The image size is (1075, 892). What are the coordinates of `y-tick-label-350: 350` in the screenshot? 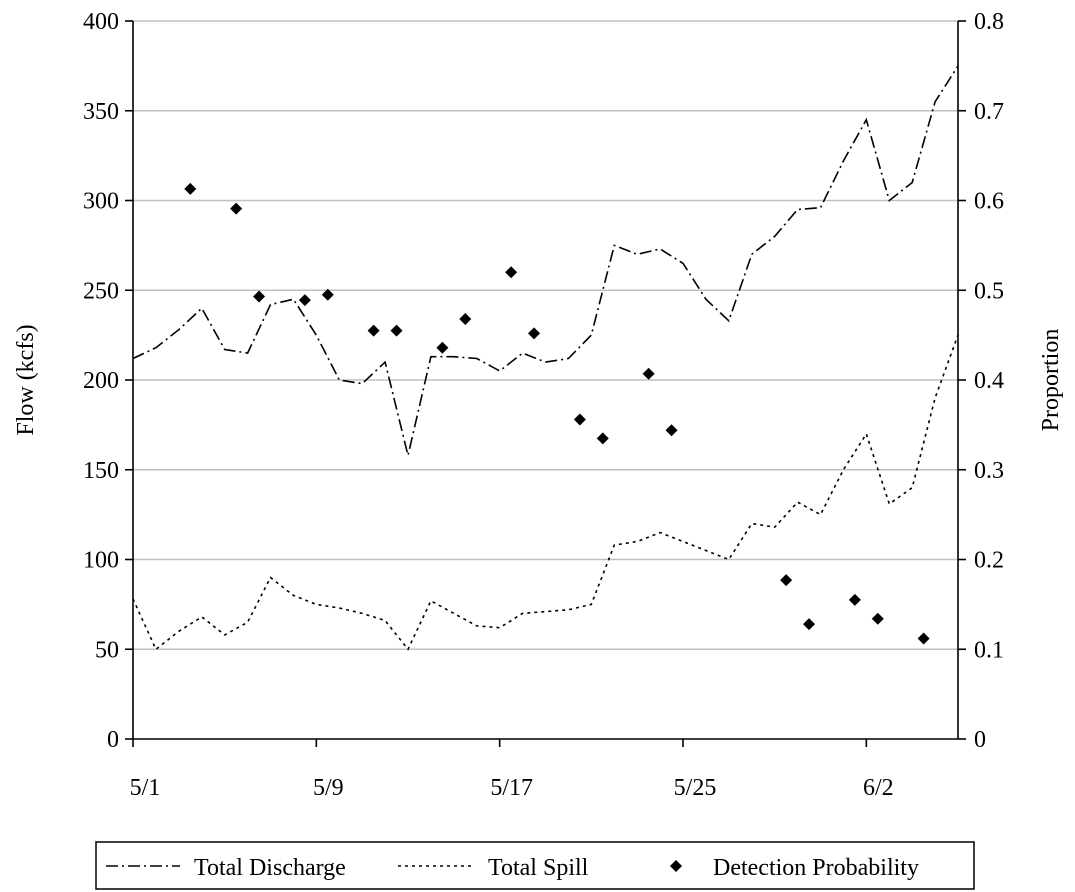 It's located at (101, 112).